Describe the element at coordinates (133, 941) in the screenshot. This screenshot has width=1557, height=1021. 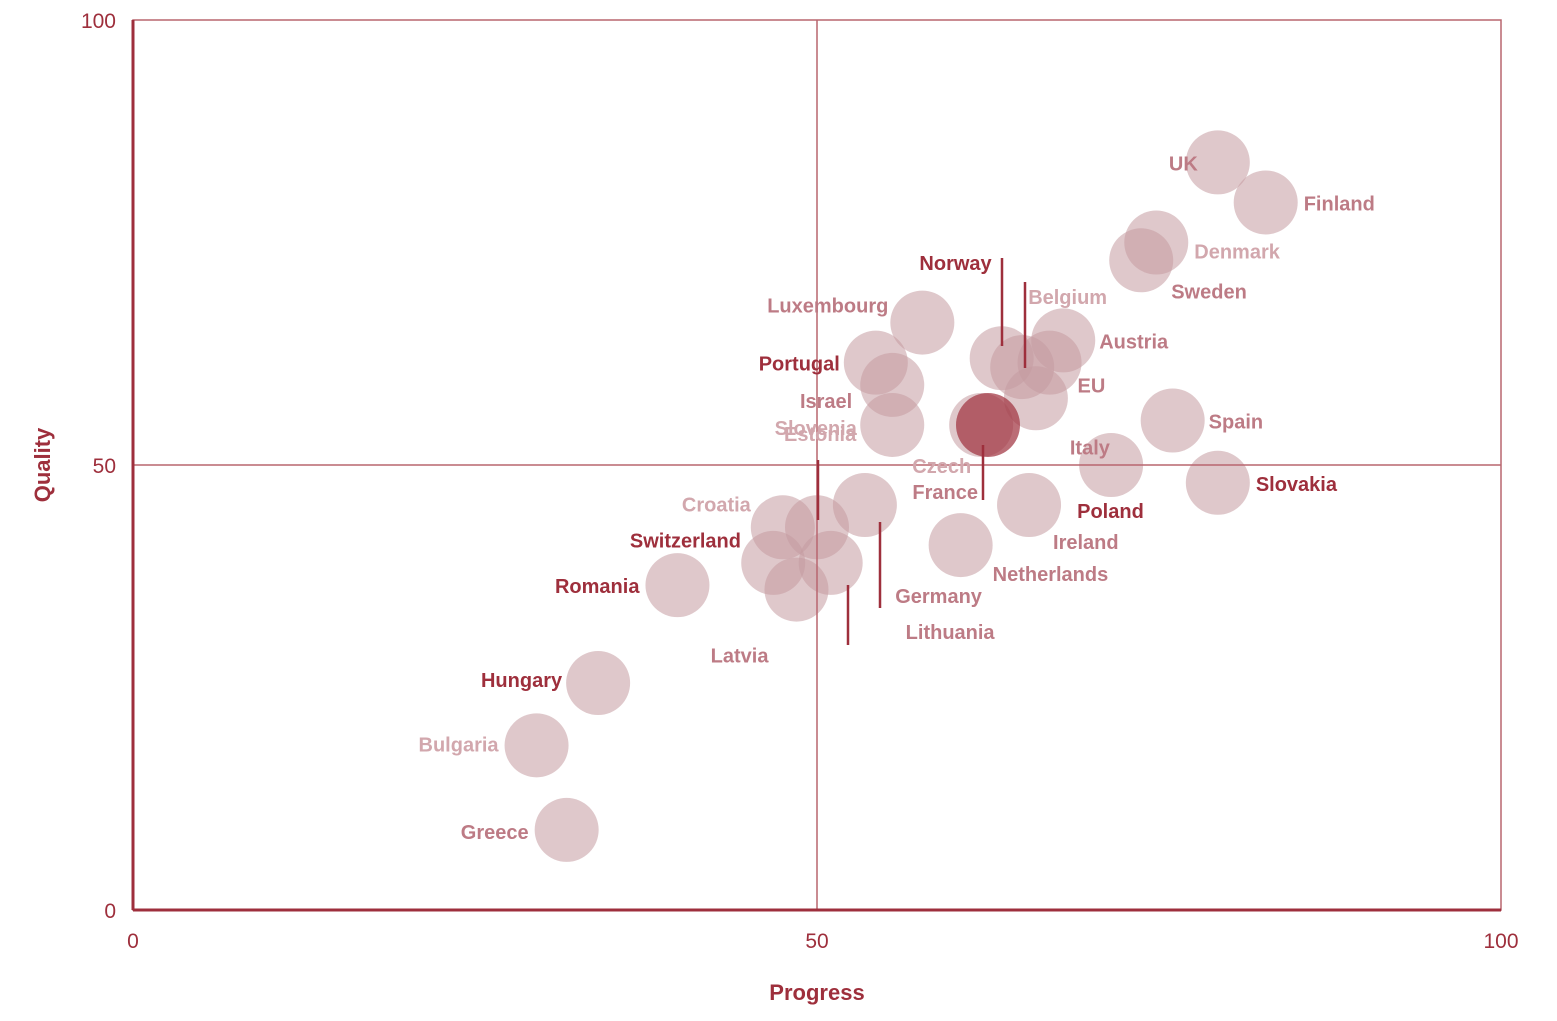
I see `x-tick-label-0: 0` at that location.